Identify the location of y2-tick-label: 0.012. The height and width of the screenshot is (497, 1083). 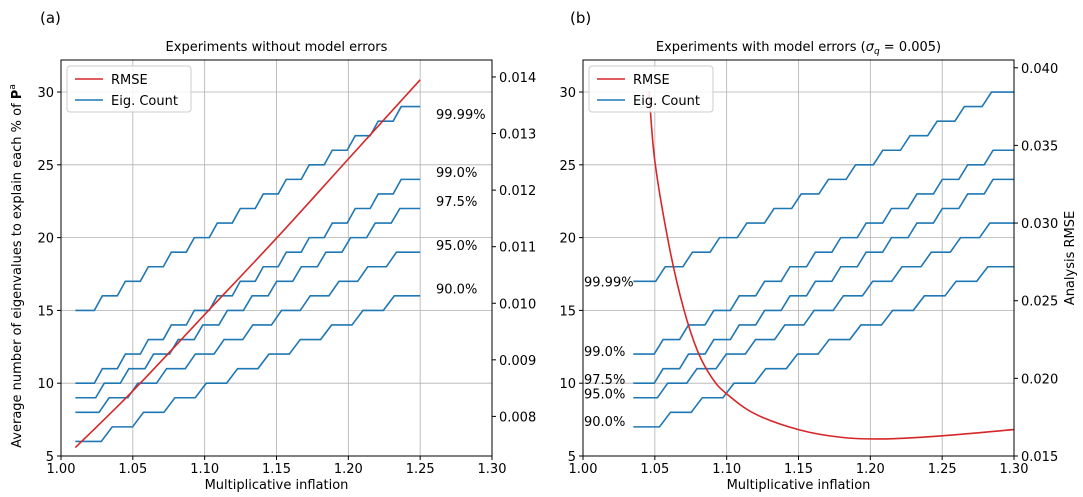
(517, 191).